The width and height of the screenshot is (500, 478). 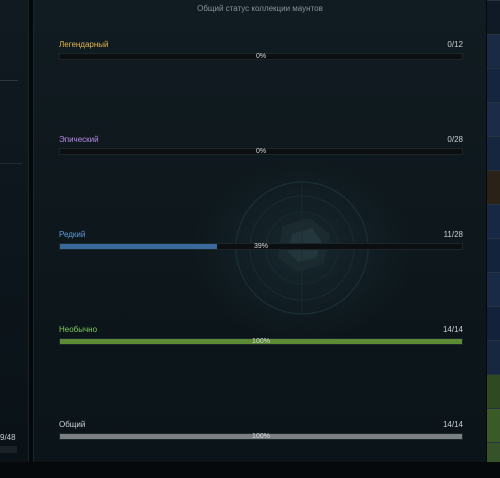 What do you see at coordinates (8, 449) in the screenshot?
I see `left-panel-progress-bar` at bounding box center [8, 449].